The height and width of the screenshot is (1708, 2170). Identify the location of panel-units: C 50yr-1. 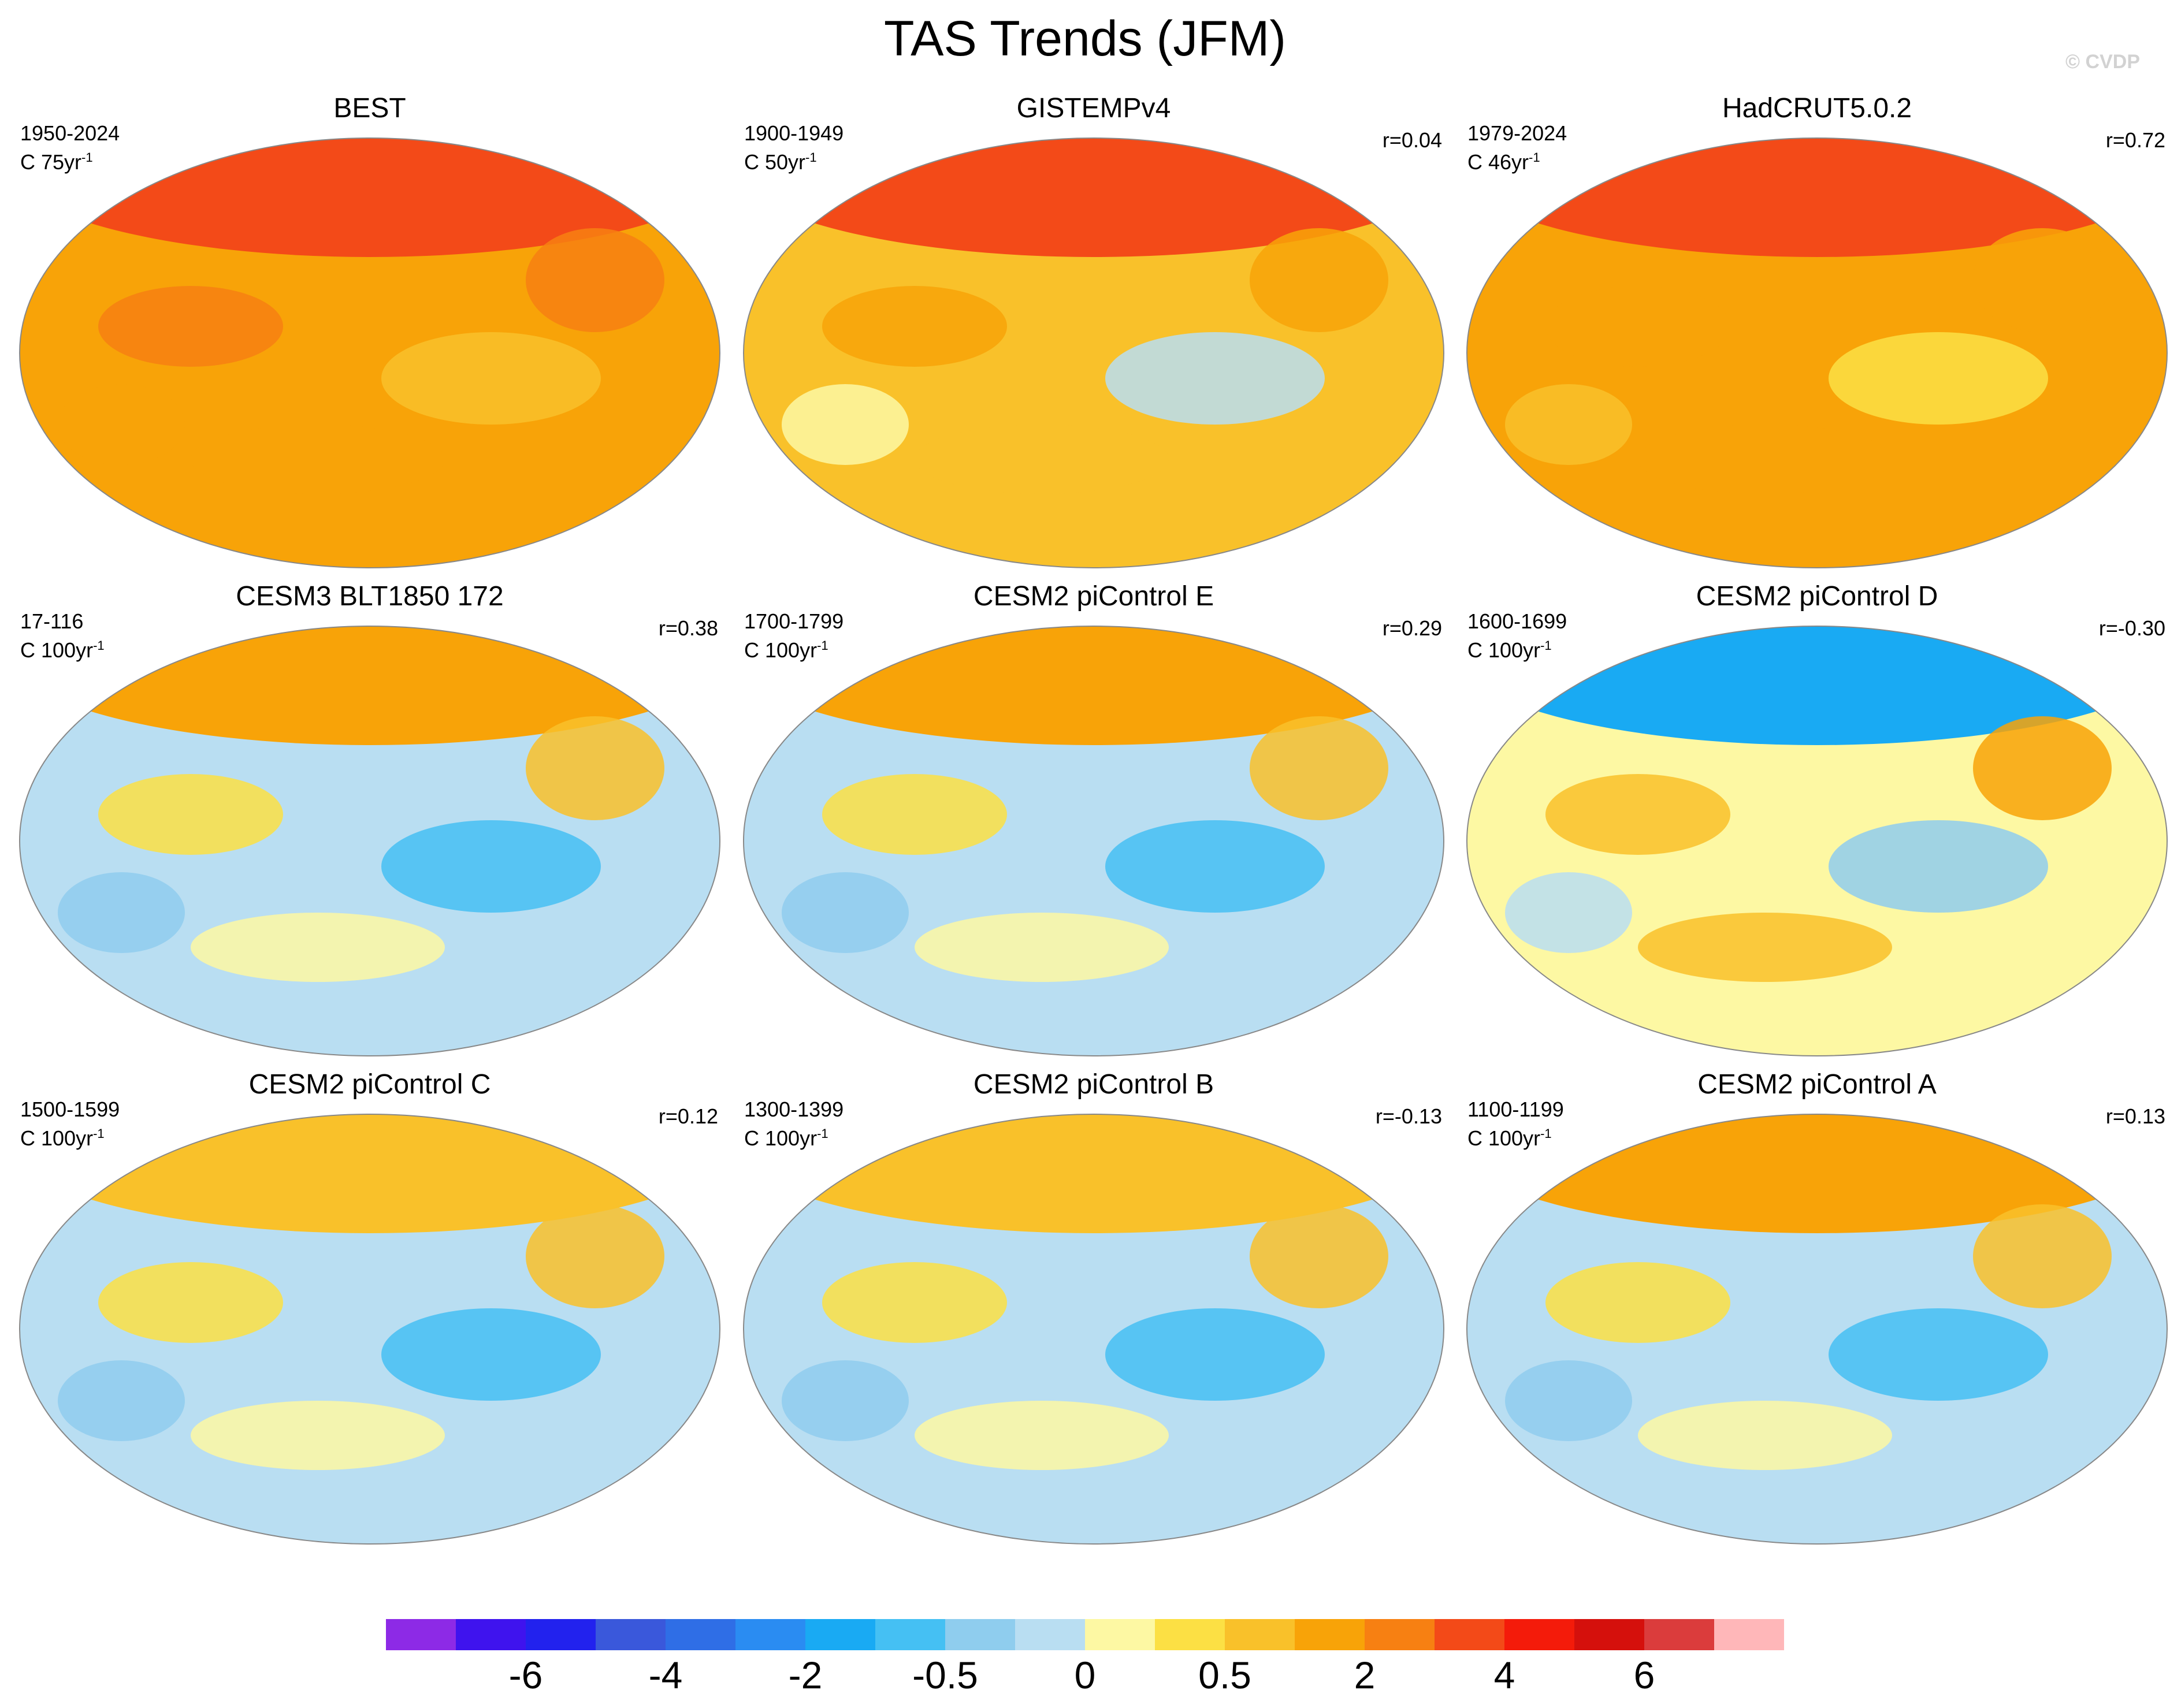
(781, 160).